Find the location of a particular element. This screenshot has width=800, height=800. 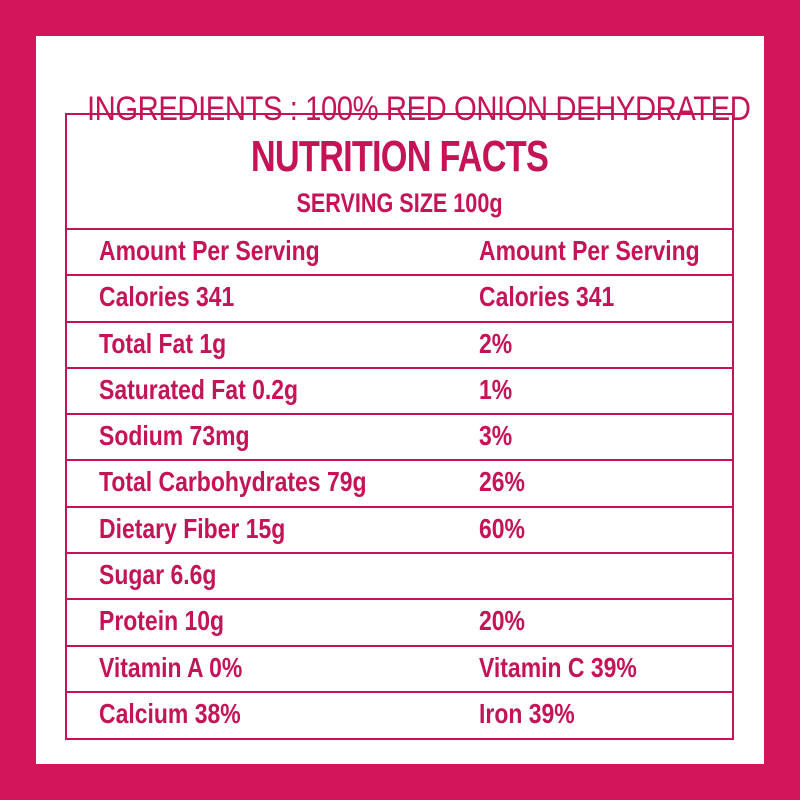

ingredients-text: INGREDIENTS : 100% RED ONION DEHYDRATED is located at coordinates (418, 109).